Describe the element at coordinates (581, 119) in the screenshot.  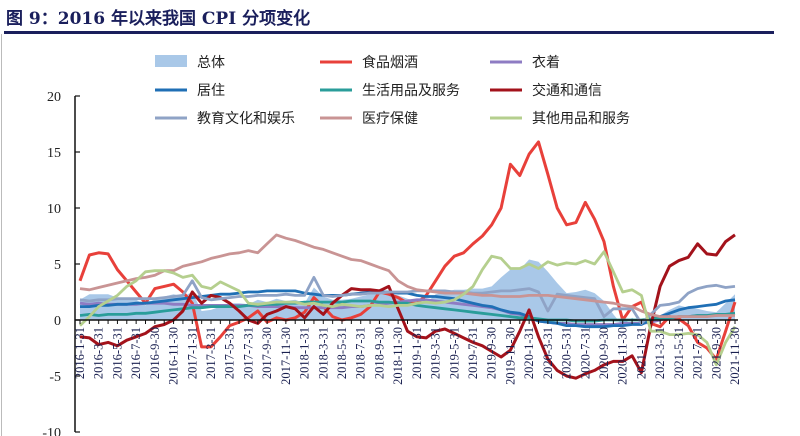
I see `legend-label: 其他用品和服务` at that location.